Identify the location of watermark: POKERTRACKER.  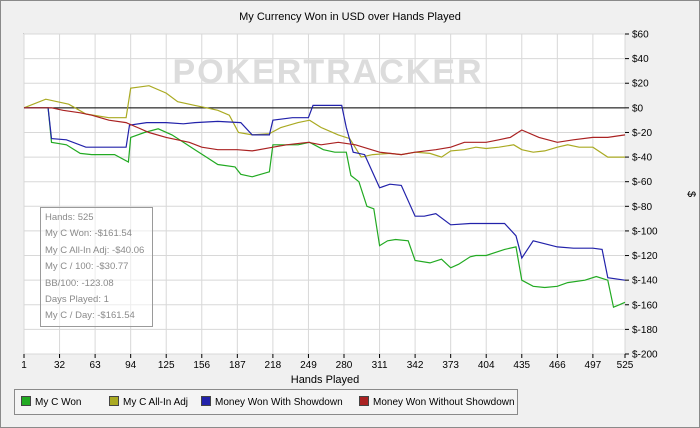
(327, 72).